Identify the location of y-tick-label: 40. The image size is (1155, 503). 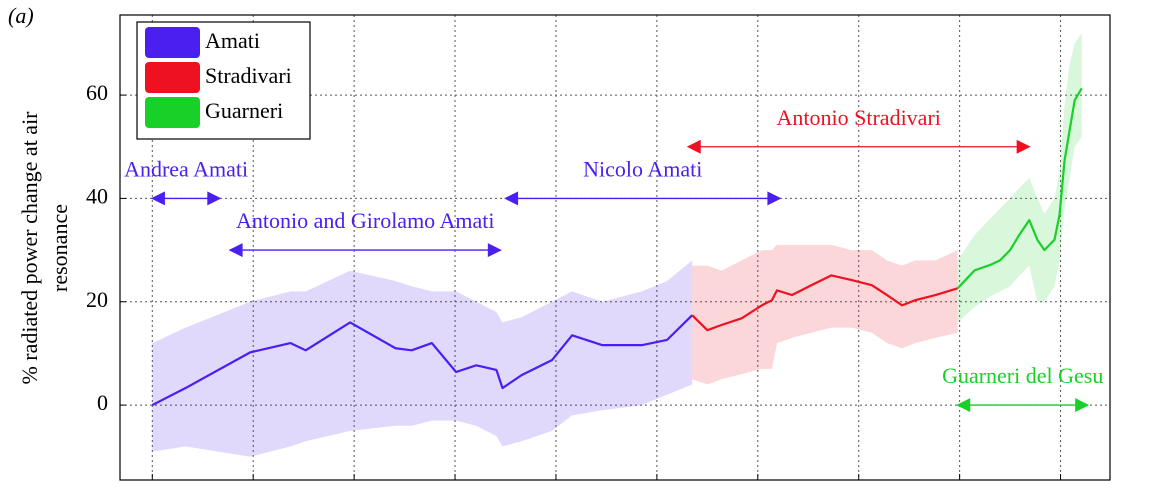
(97, 195).